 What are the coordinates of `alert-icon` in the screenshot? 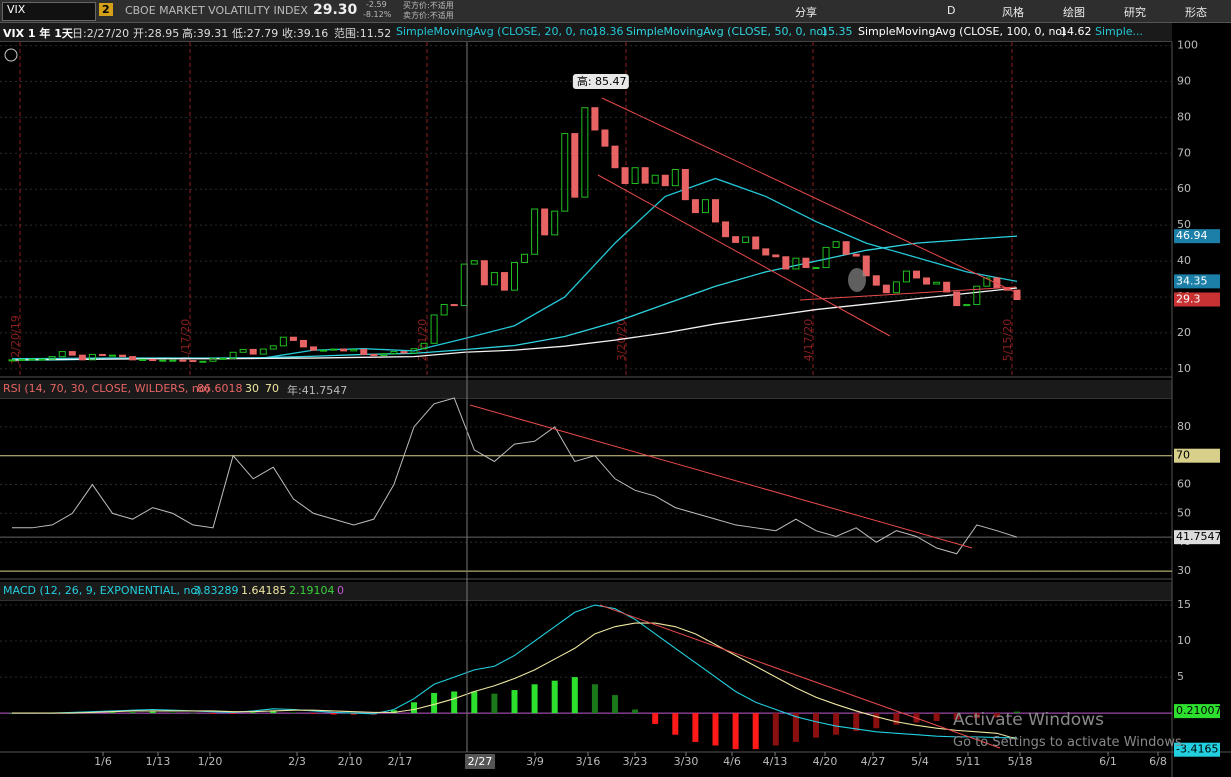 It's located at (11, 55).